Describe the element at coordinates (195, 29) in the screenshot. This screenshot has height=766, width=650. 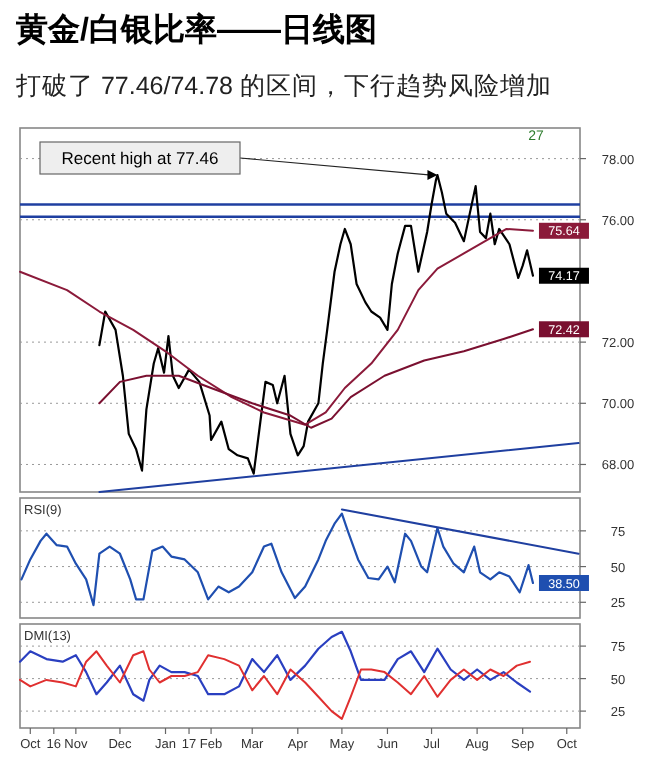
I see `chart-title: 黄金/白银比率——日线图` at that location.